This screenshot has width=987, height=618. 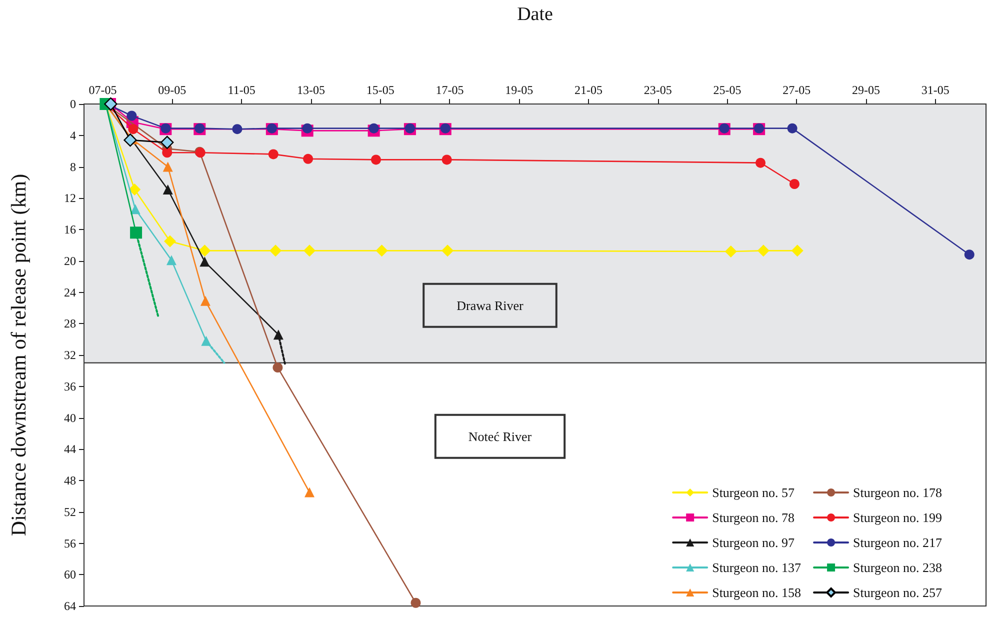 I want to click on legend-label: Sturgeon no. 178, so click(x=897, y=492).